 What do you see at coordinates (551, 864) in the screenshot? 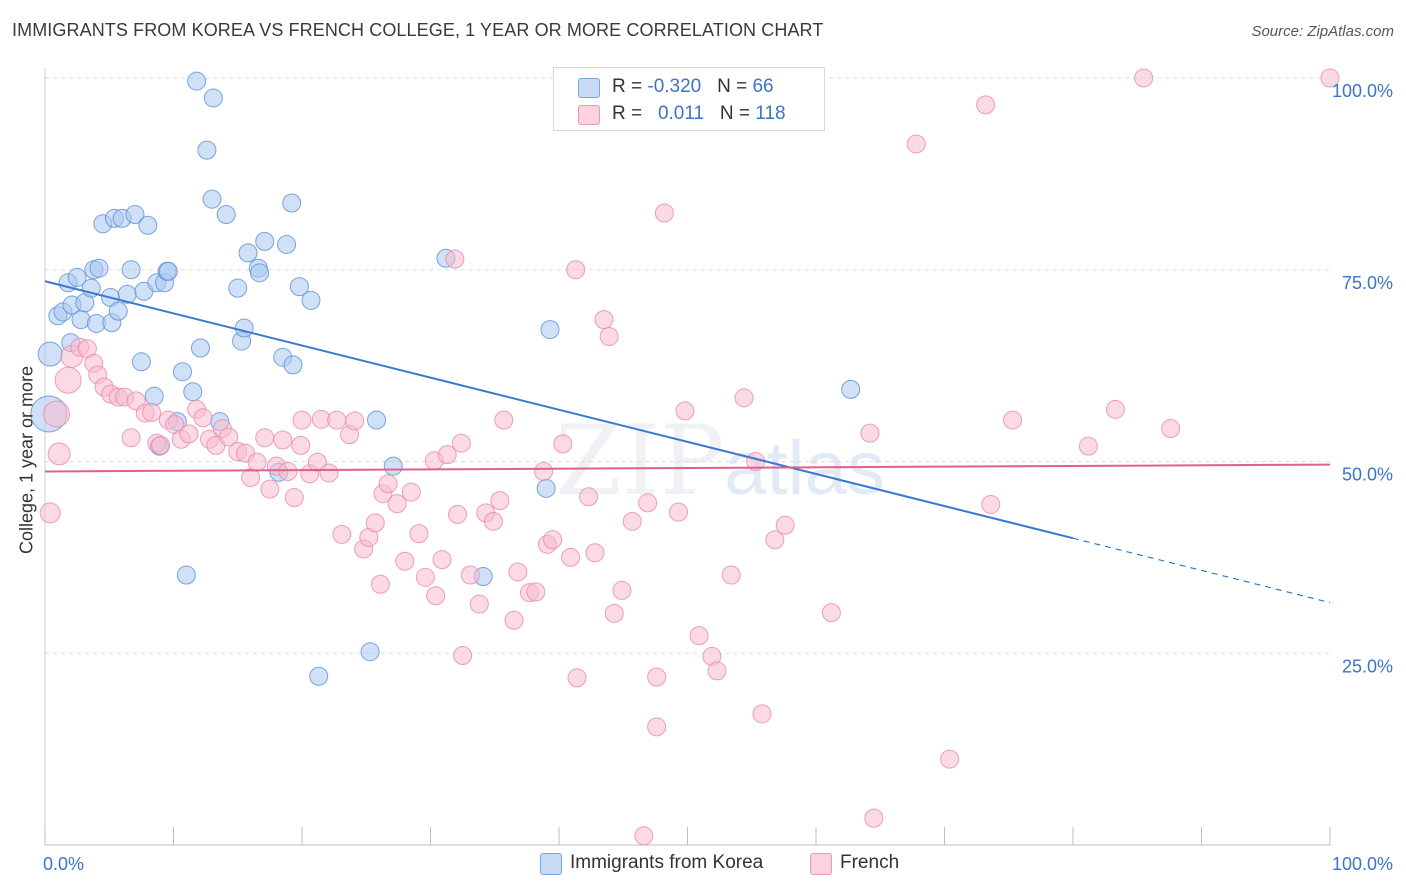
I see `bottom-legend-swatch-korea` at bounding box center [551, 864].